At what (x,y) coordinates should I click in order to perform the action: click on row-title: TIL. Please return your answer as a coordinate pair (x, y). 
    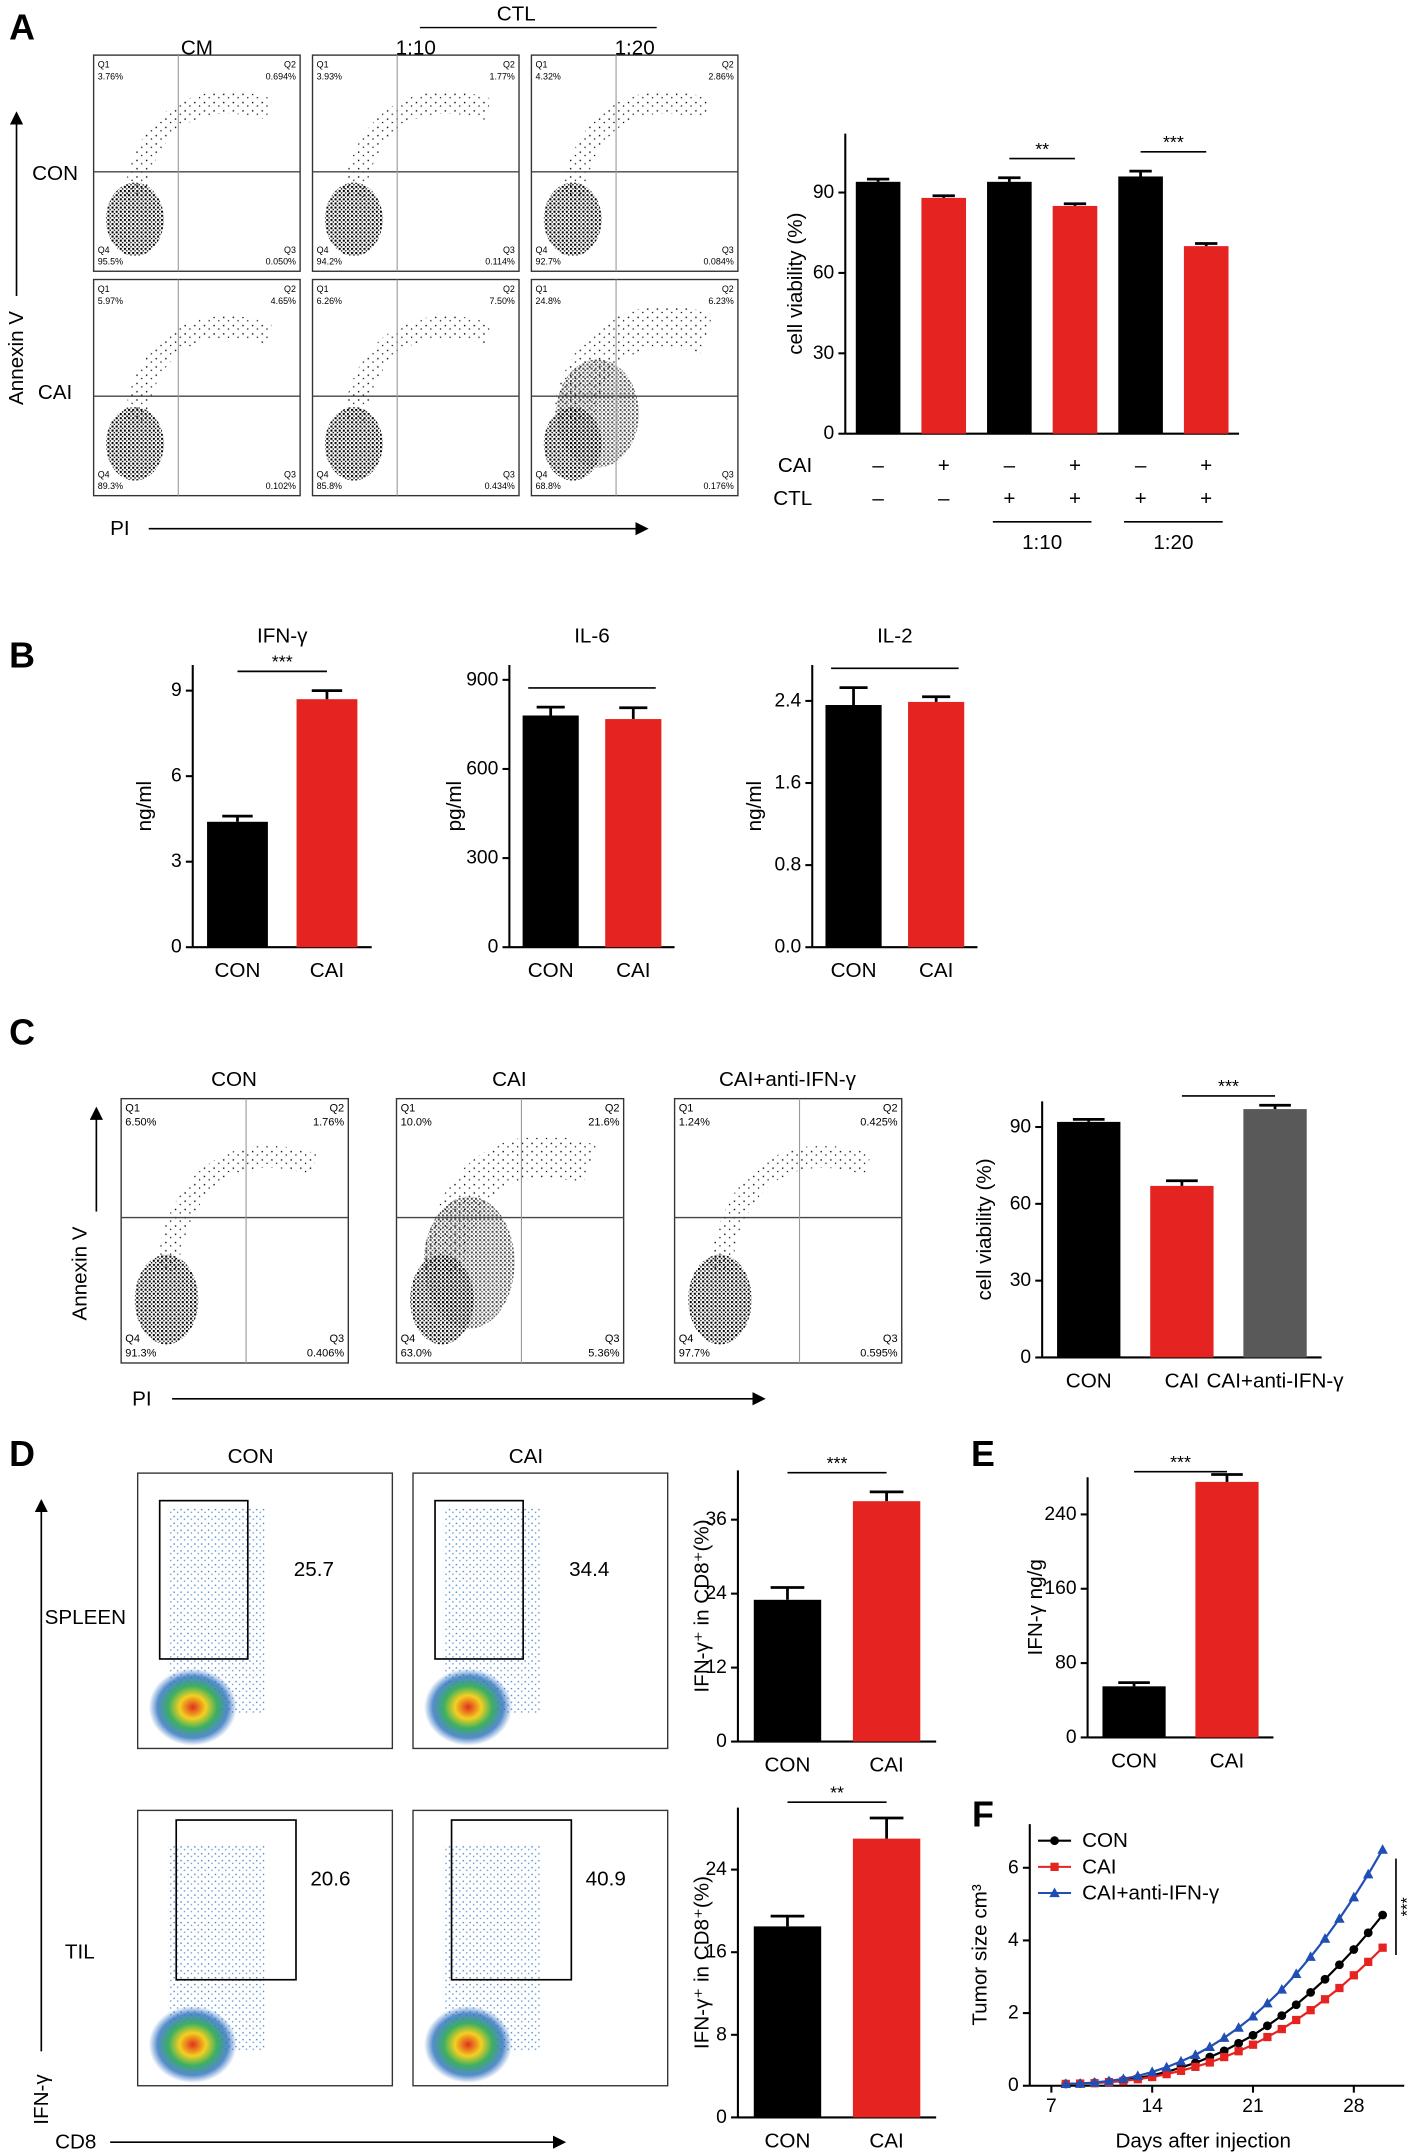
    Looking at the image, I should click on (80, 1952).